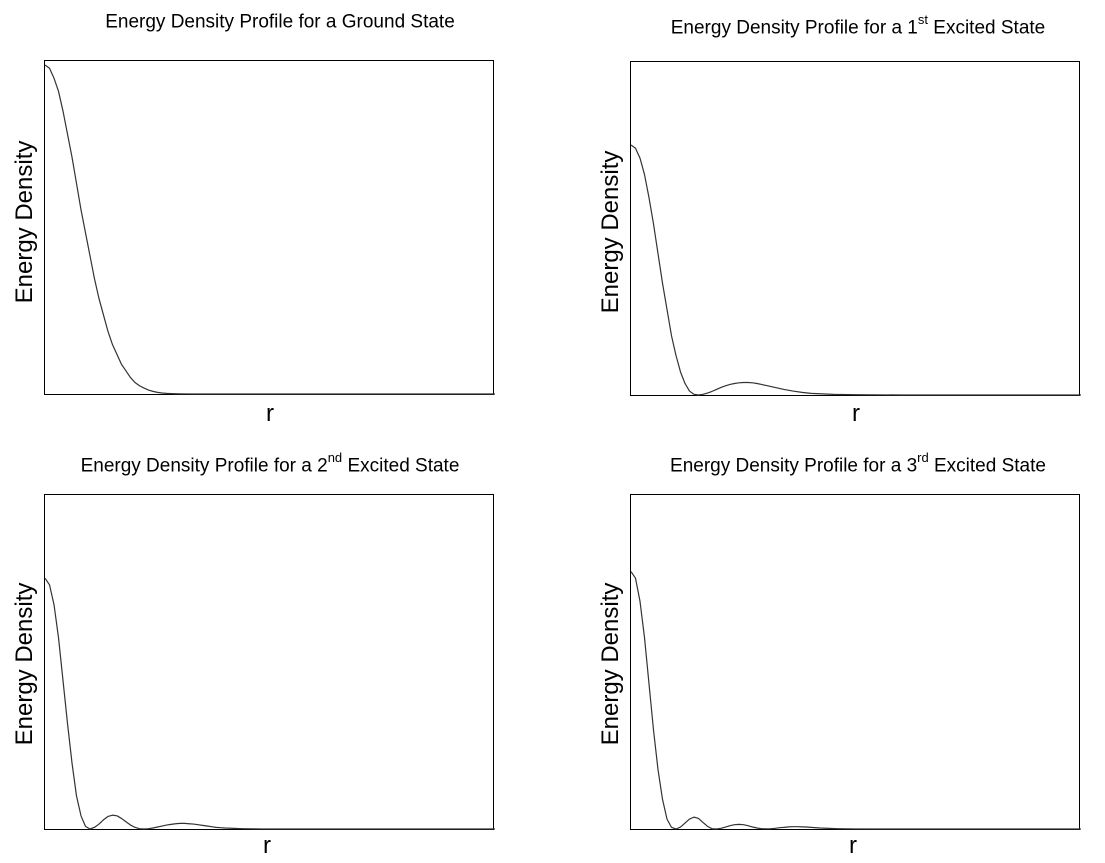  What do you see at coordinates (922, 19) in the screenshot?
I see `title-superscript: st` at bounding box center [922, 19].